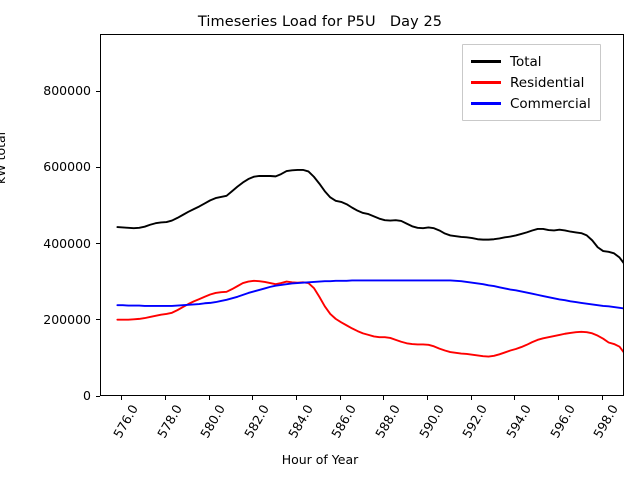  I want to click on legend-item-residential: Residential, so click(531, 82).